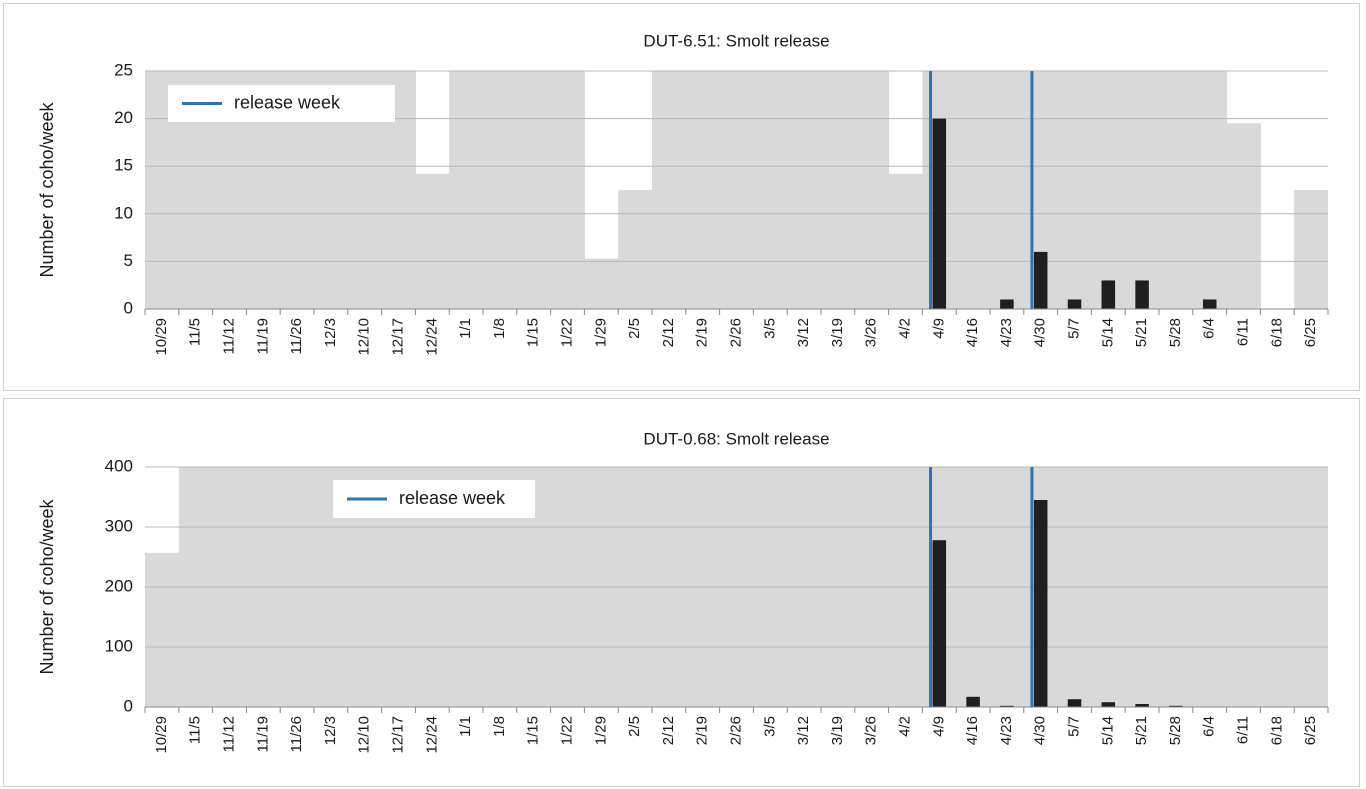 The width and height of the screenshot is (1366, 789). I want to click on x-tick-label: 11/5, so click(195, 332).